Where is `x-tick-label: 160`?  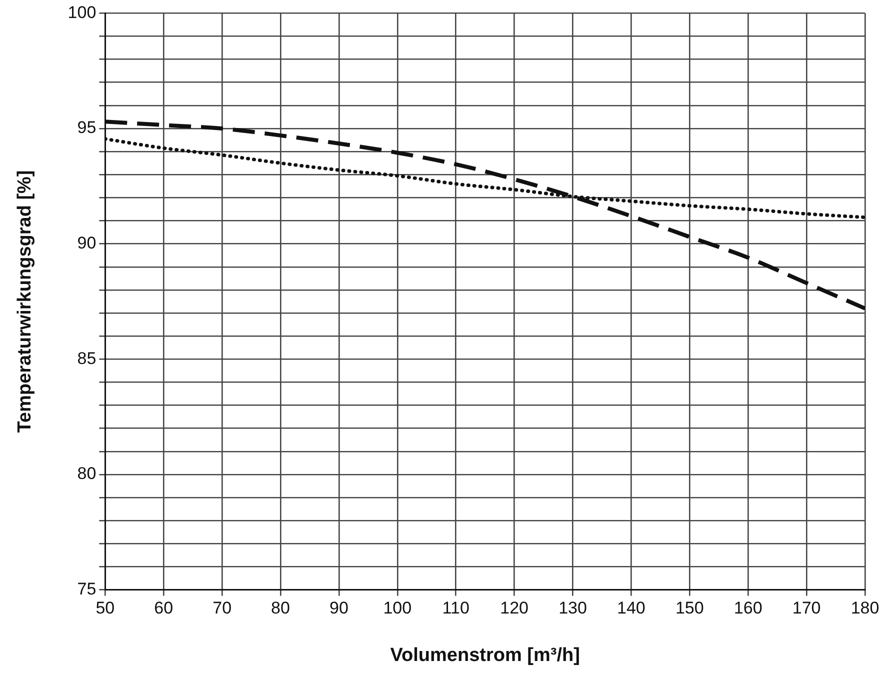 x-tick-label: 160 is located at coordinates (748, 608).